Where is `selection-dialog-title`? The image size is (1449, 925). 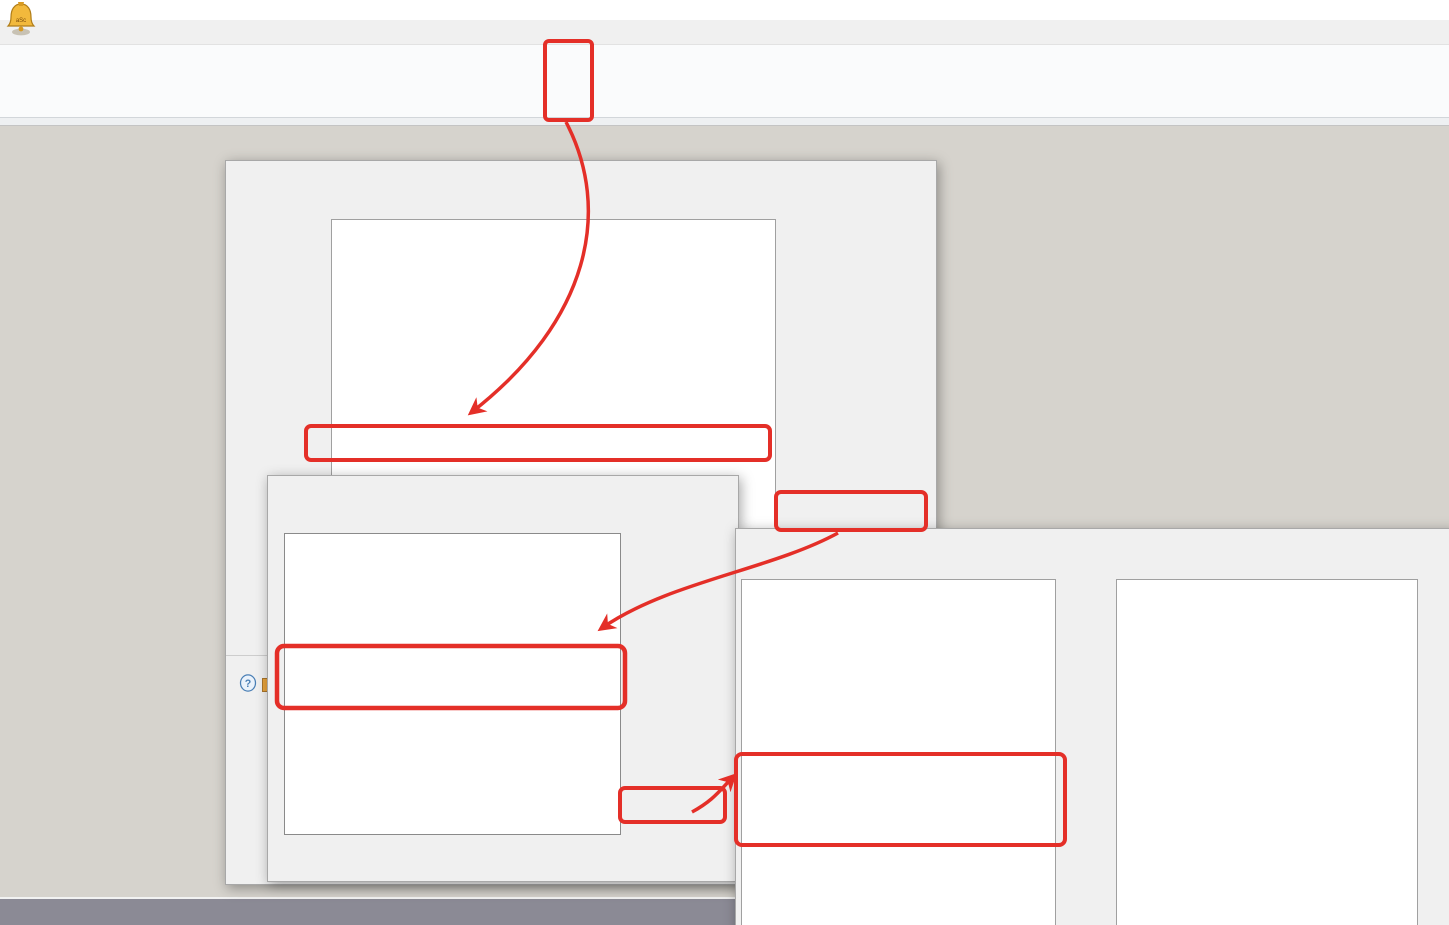 selection-dialog-title is located at coordinates (1092, 542).